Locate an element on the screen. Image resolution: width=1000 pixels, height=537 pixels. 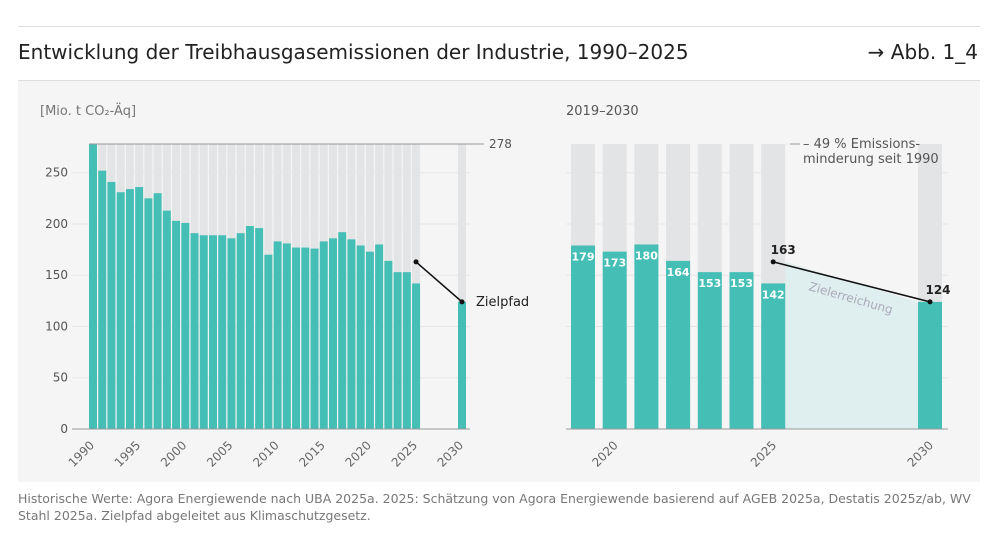
y-axis-label: [Mio. t CO₂-Äq] is located at coordinates (88, 111).